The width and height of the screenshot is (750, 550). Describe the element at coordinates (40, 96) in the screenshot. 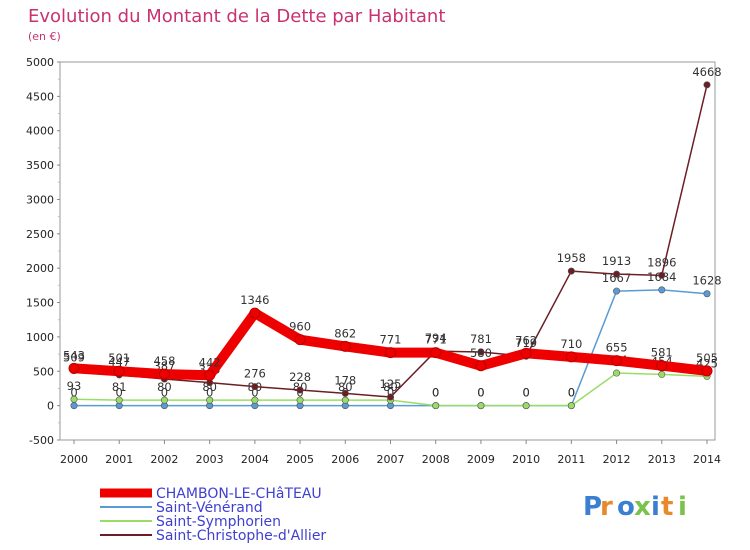

I see `y-tick-label: 4500` at that location.